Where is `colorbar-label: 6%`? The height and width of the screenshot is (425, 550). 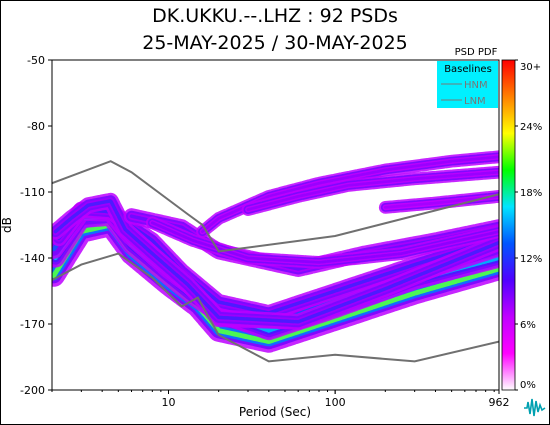
colorbar-label: 6% is located at coordinates (528, 325).